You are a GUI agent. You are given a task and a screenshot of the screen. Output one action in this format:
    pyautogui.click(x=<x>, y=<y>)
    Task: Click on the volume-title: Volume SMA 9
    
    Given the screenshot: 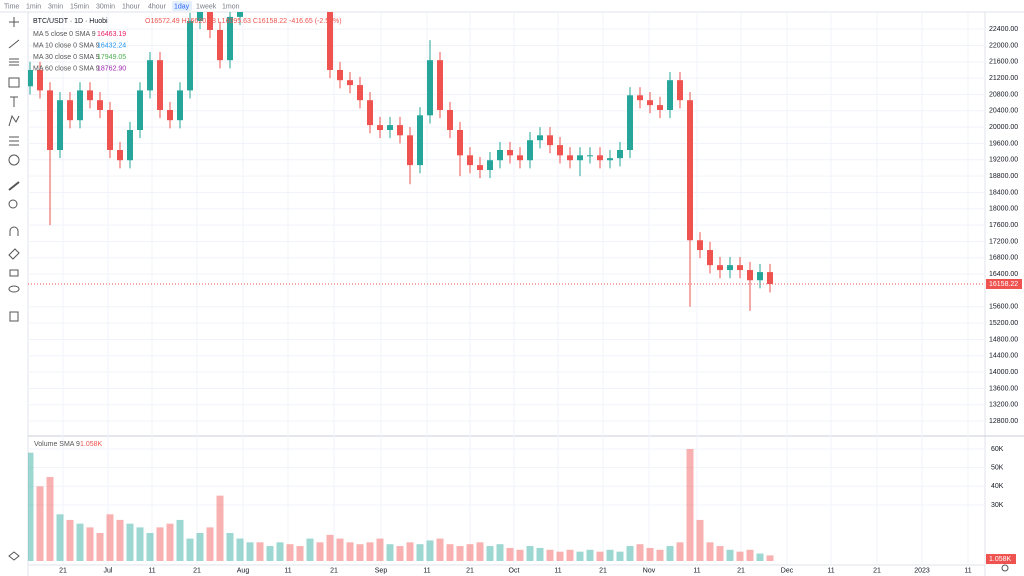 What is the action you would take?
    pyautogui.click(x=57, y=444)
    